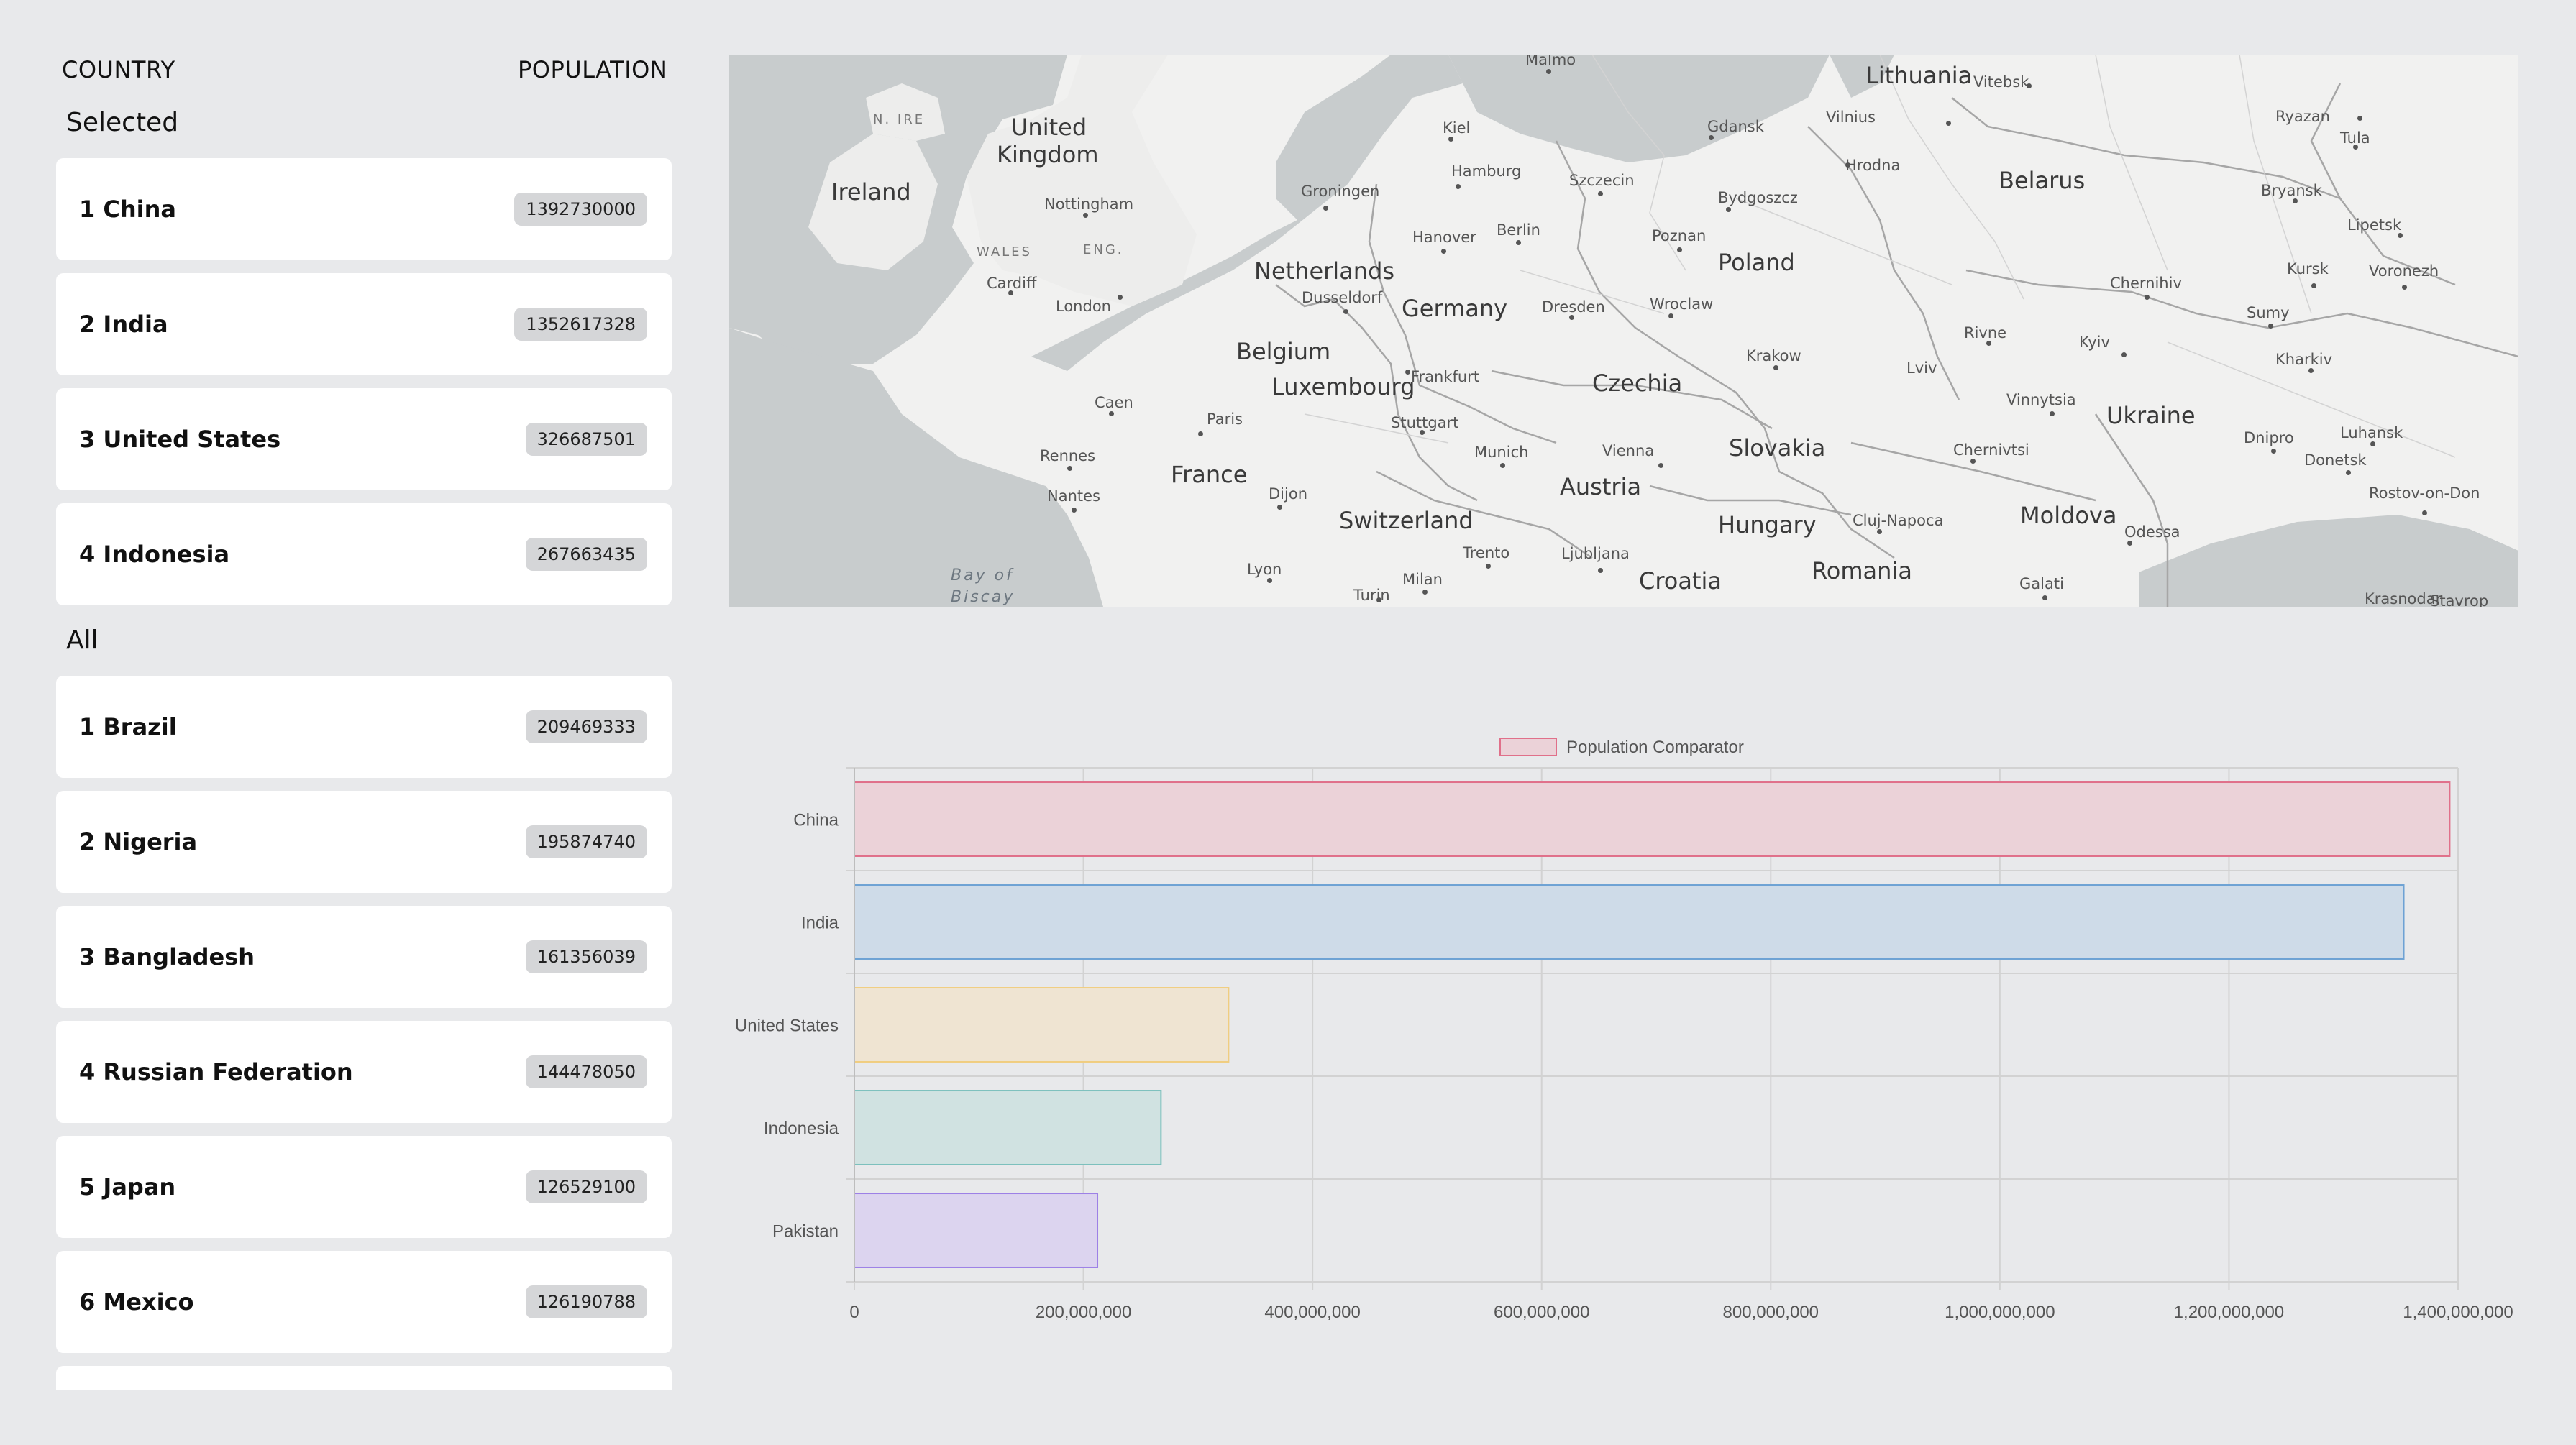 The image size is (2576, 1445). Describe the element at coordinates (1991, 450) in the screenshot. I see `city-label: Chernivtsi` at that location.